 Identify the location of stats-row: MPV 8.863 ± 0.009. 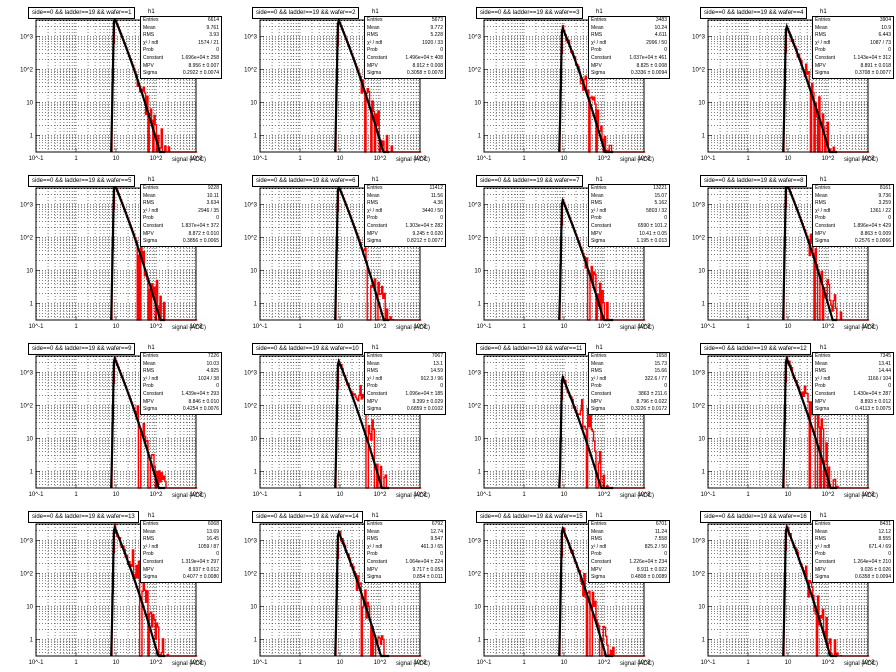
(853, 235).